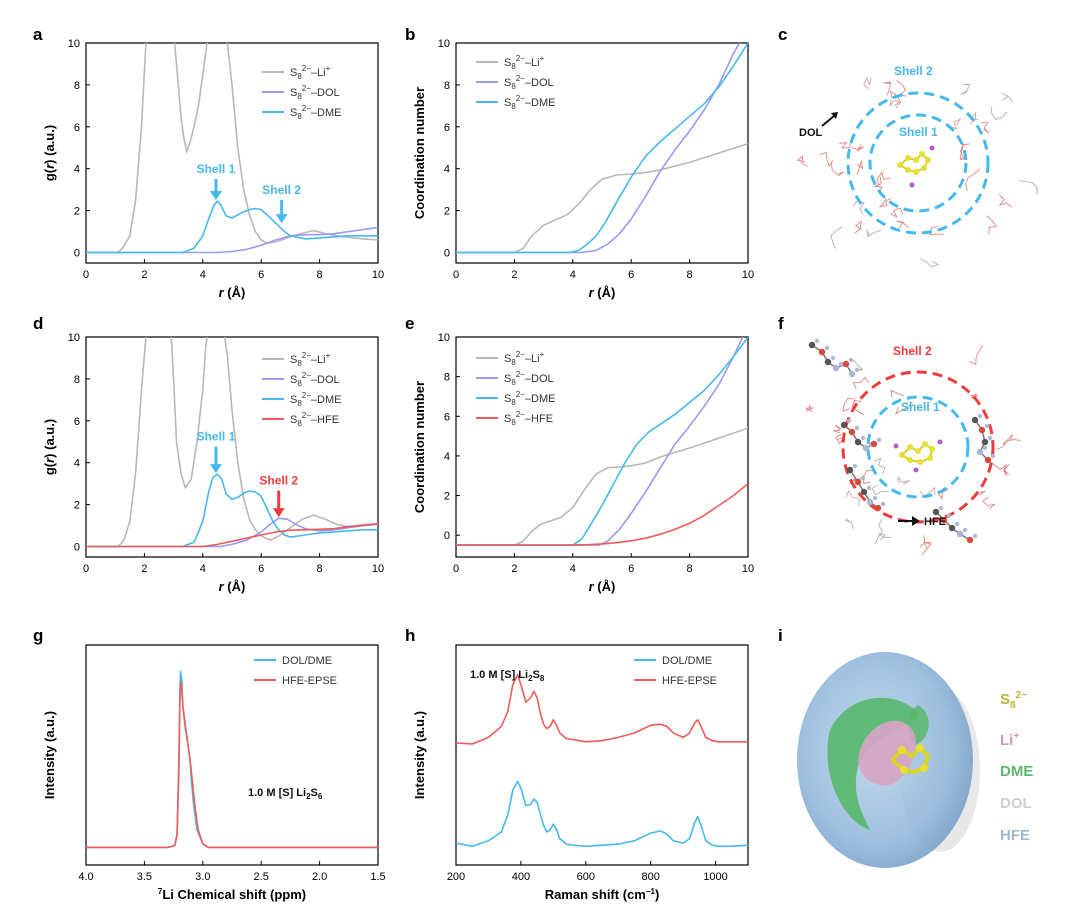 The image size is (1080, 911). I want to click on panel-label-f: f, so click(781, 323).